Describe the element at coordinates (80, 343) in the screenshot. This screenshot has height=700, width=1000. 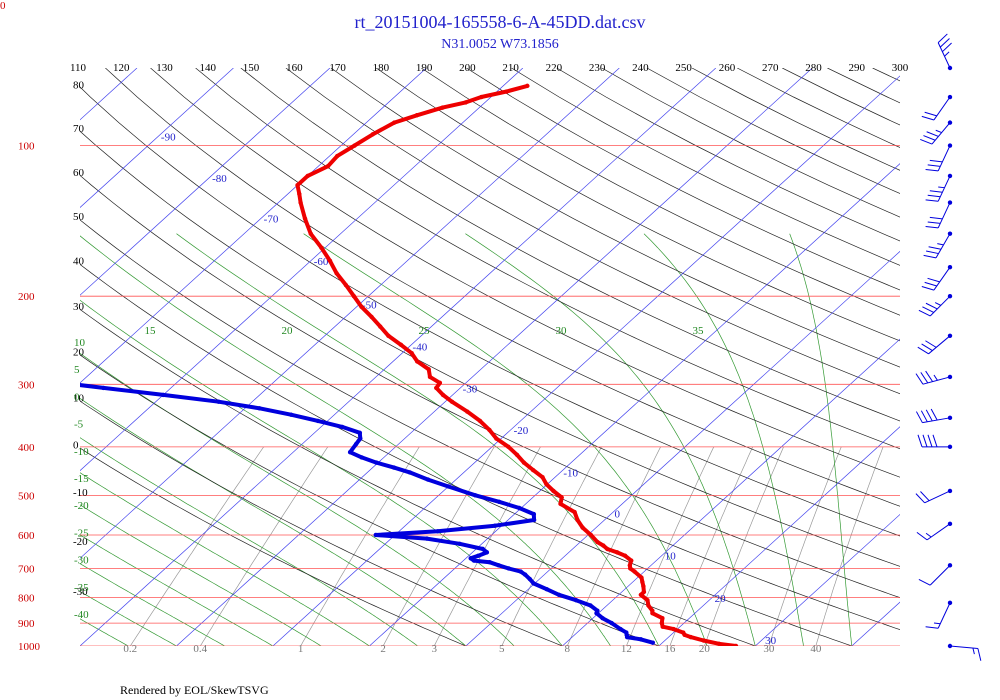
I see `moist-adiabat-side-label: 10` at that location.